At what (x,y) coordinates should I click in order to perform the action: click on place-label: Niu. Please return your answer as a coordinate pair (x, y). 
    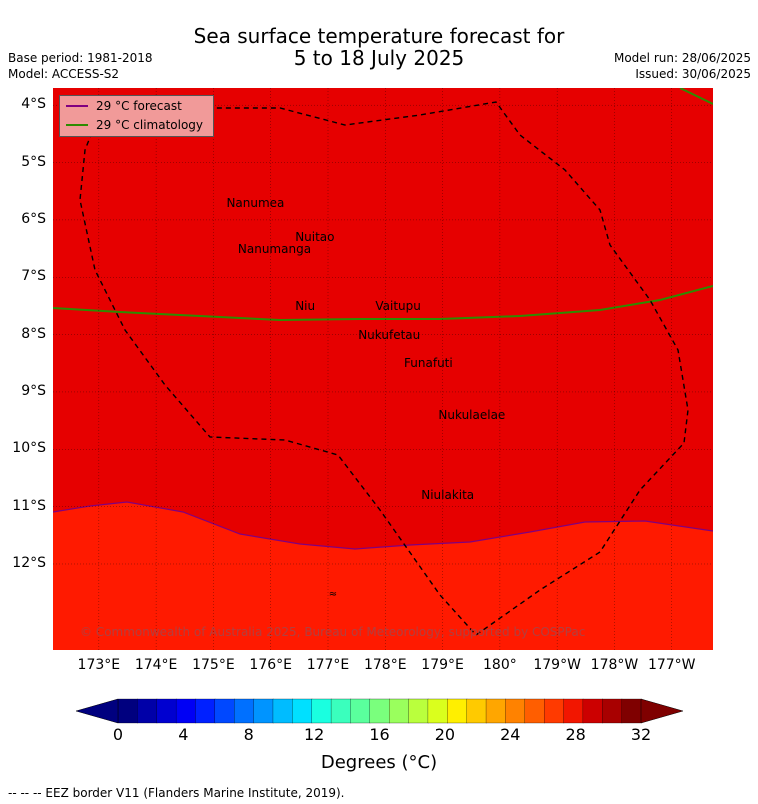
    Looking at the image, I should click on (305, 305).